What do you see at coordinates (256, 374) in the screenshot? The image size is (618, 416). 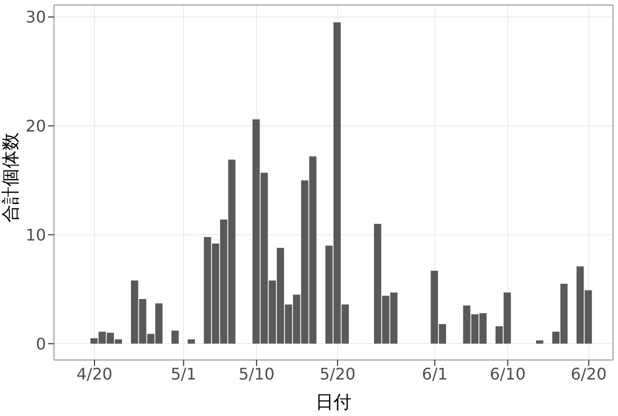 I see `x-tick-label: 5/10` at bounding box center [256, 374].